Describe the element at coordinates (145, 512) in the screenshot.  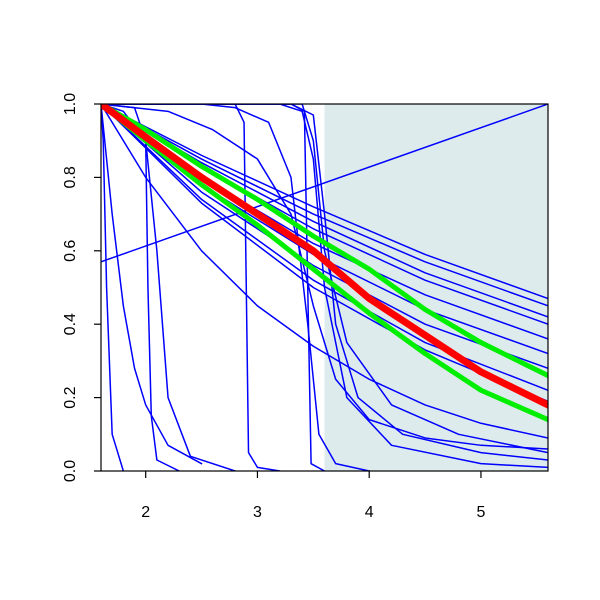
I see `x-tick-label: 2` at that location.